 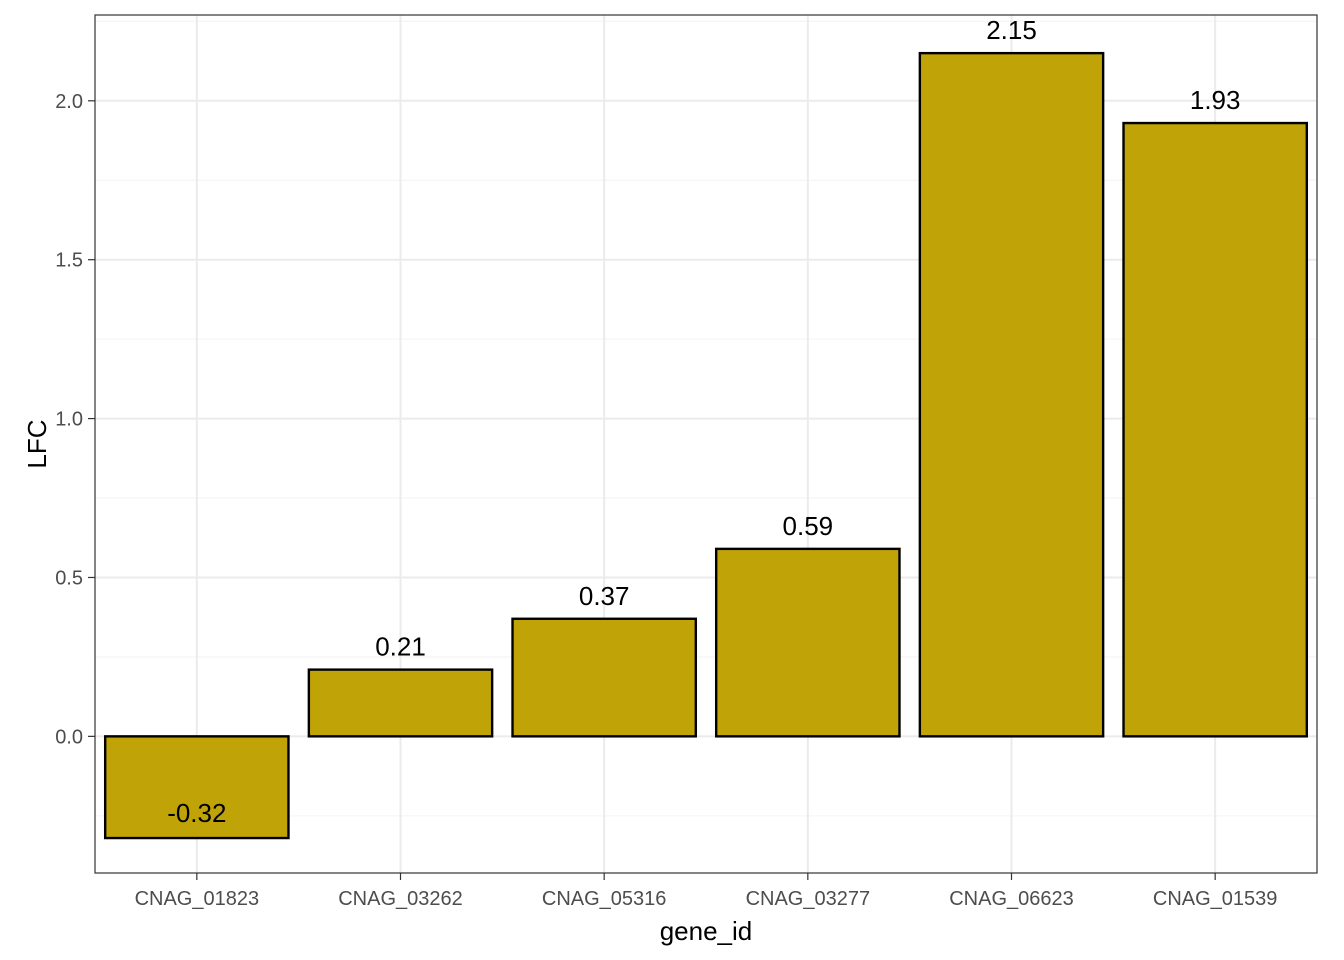 I want to click on y-tick-label: 1.0, so click(x=69, y=420).